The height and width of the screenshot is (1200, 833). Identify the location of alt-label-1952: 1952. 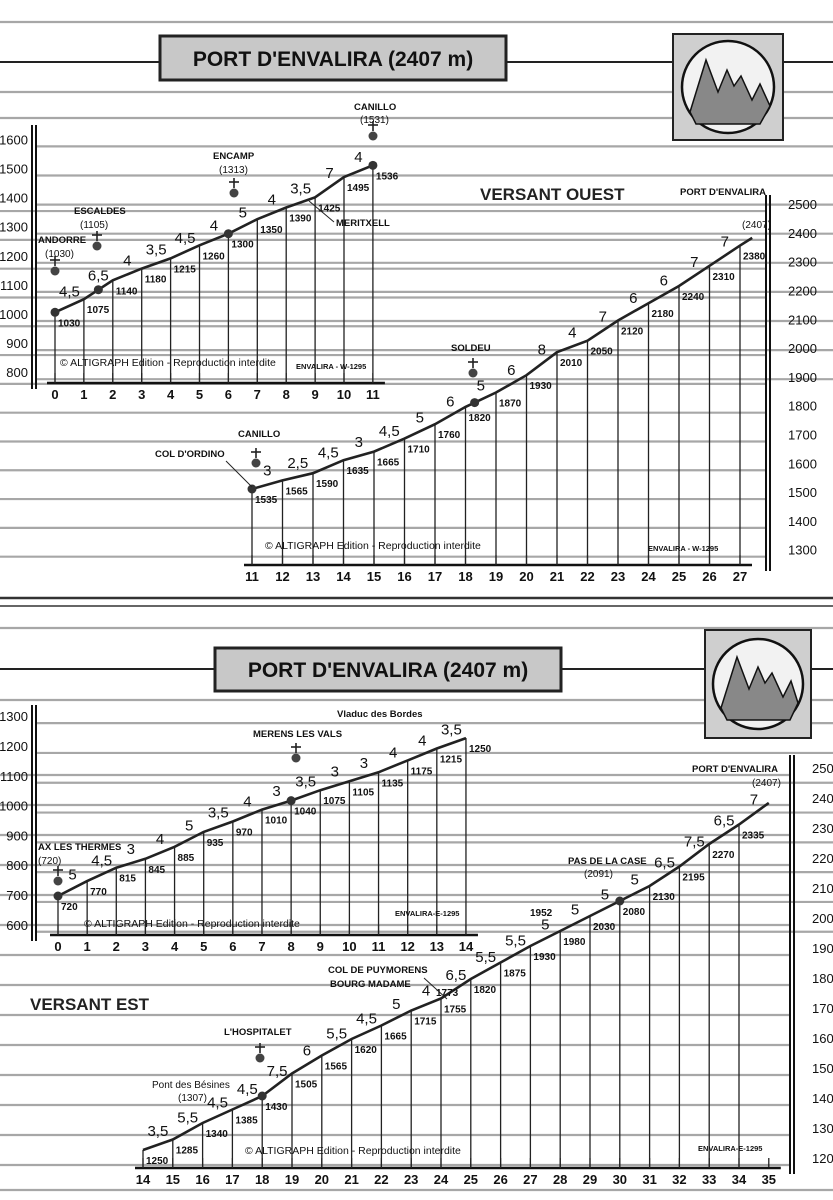
(541, 913).